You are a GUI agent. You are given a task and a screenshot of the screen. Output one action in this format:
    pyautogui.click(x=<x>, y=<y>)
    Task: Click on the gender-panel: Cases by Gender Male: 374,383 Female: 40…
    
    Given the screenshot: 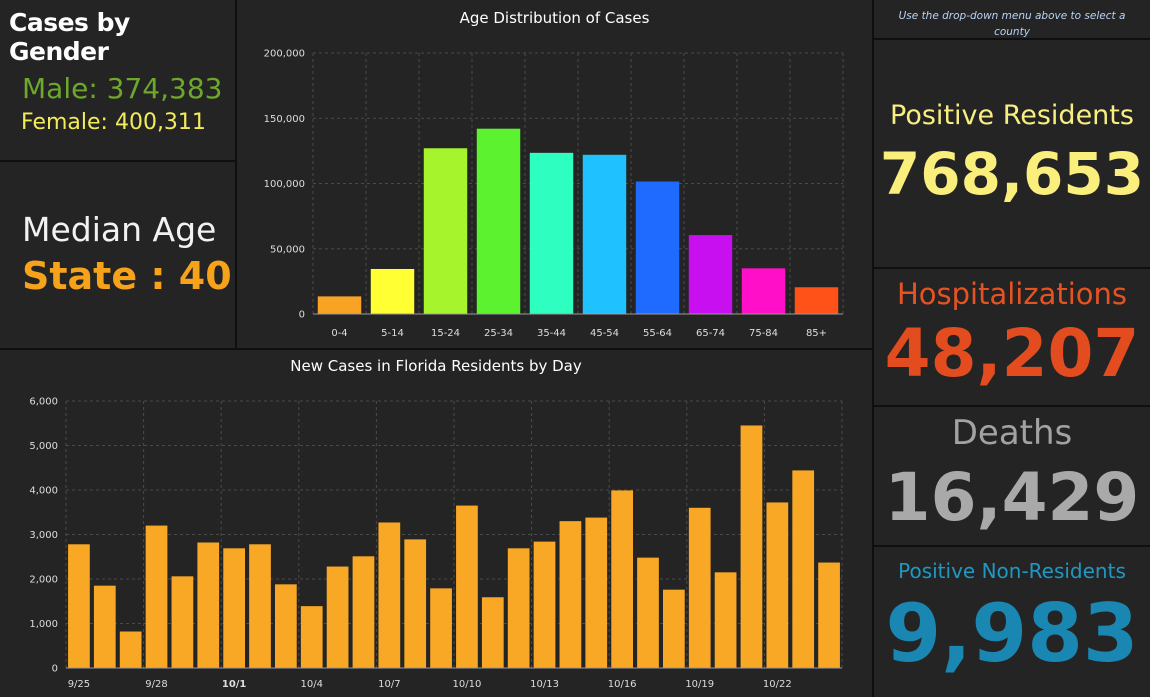 What is the action you would take?
    pyautogui.click(x=117, y=80)
    